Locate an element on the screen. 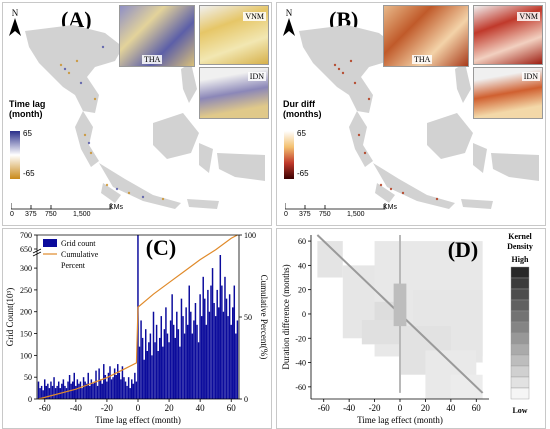  legend-min-a: -65 is located at coordinates (29, 173).